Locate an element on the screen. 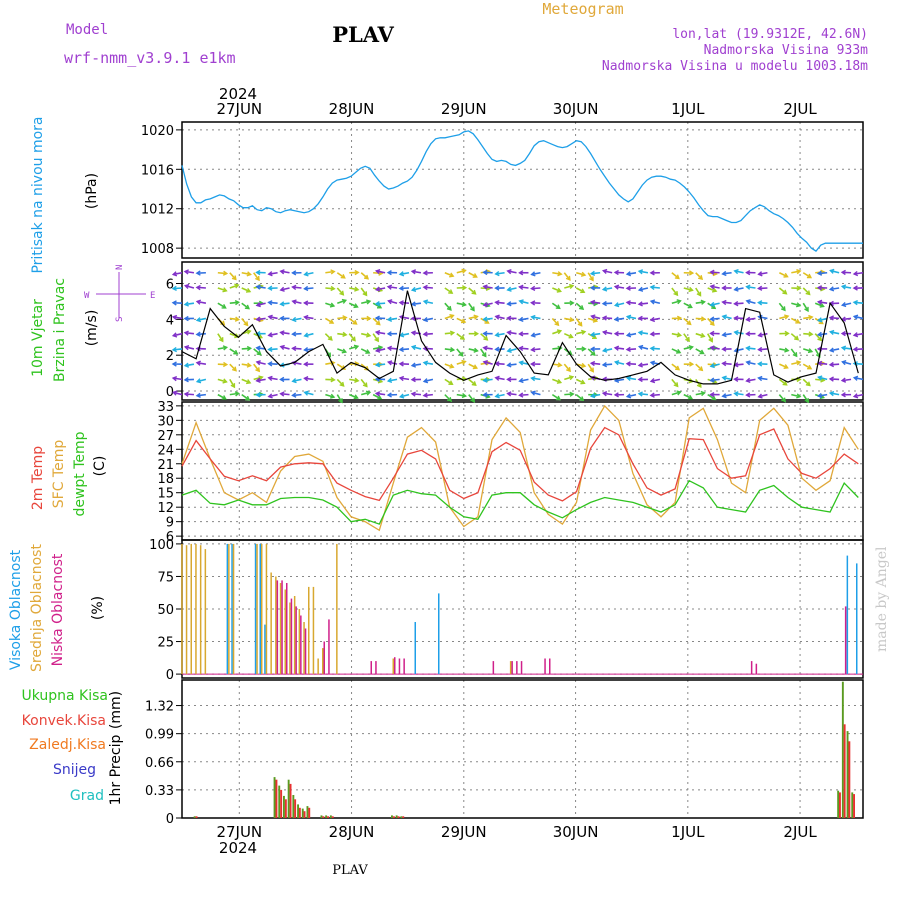 The image size is (900, 900). precip-bar-conv is located at coordinates (299, 812).